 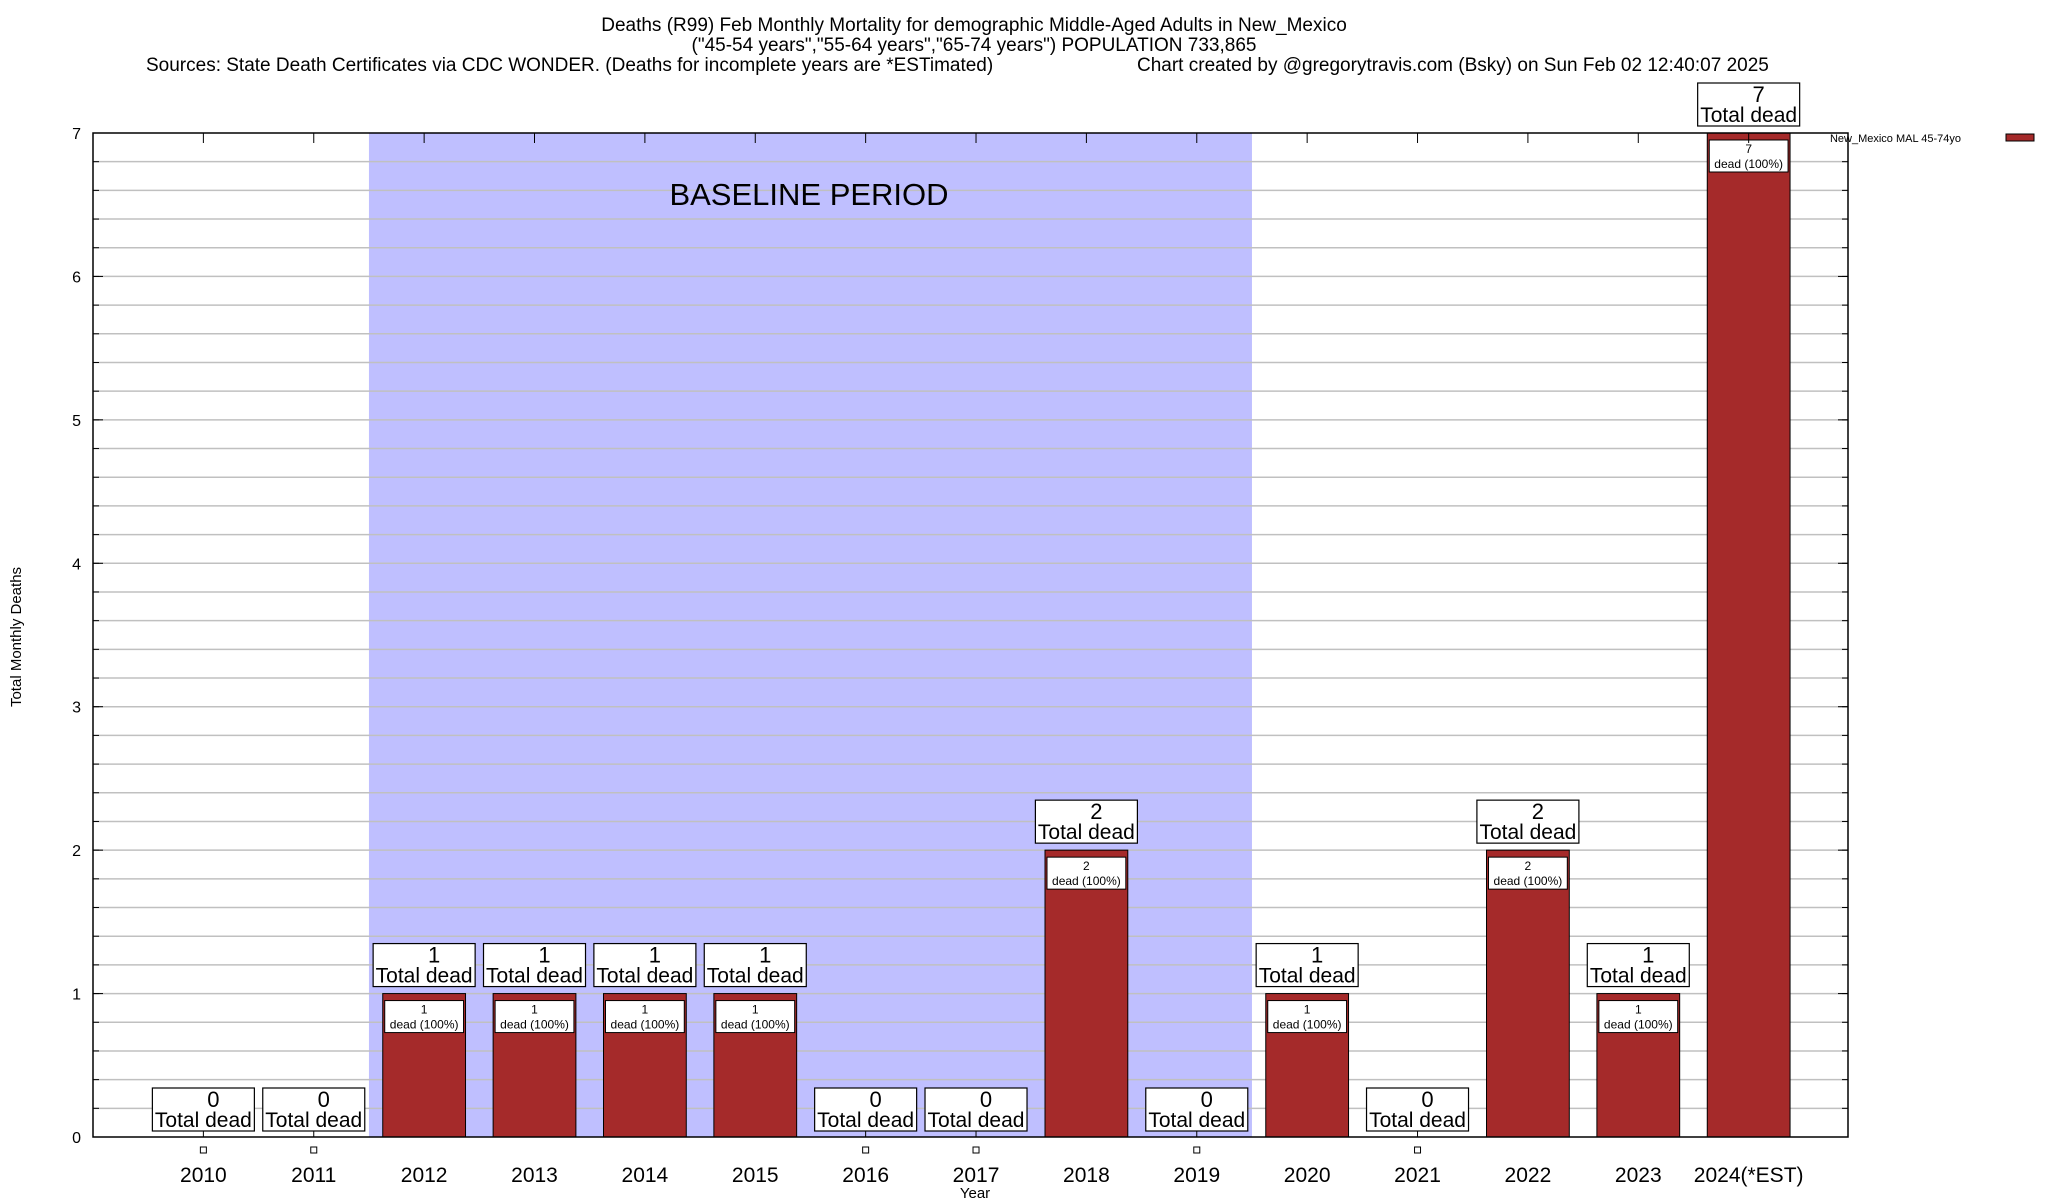 I want to click on y-tick-label: 4, so click(x=76, y=564).